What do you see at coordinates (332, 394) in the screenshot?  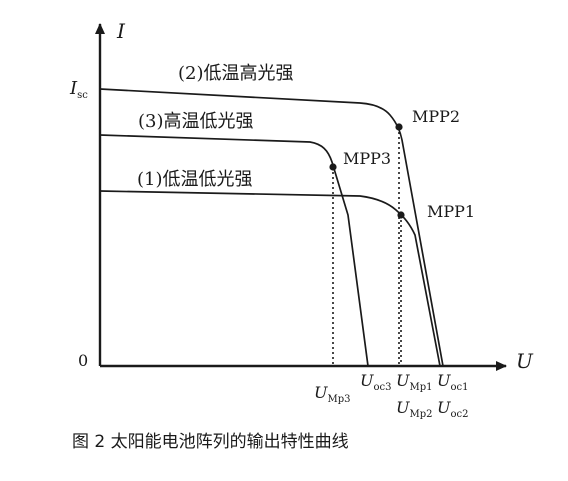 I see `u-mp3-label: UMp3` at bounding box center [332, 394].